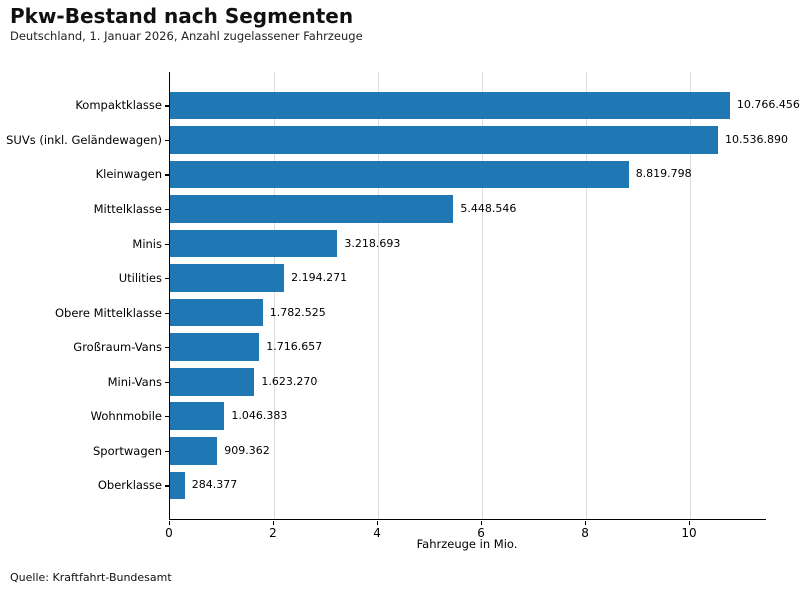 The height and width of the screenshot is (600, 800). I want to click on category-label: SUVs (inkl. Geländewagen), so click(84, 139).